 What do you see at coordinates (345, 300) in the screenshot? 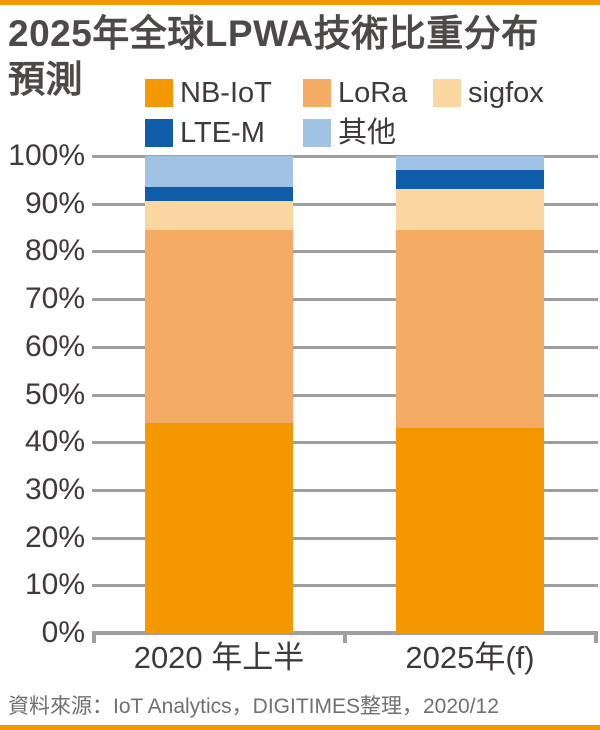
I see `gridline-70%` at bounding box center [345, 300].